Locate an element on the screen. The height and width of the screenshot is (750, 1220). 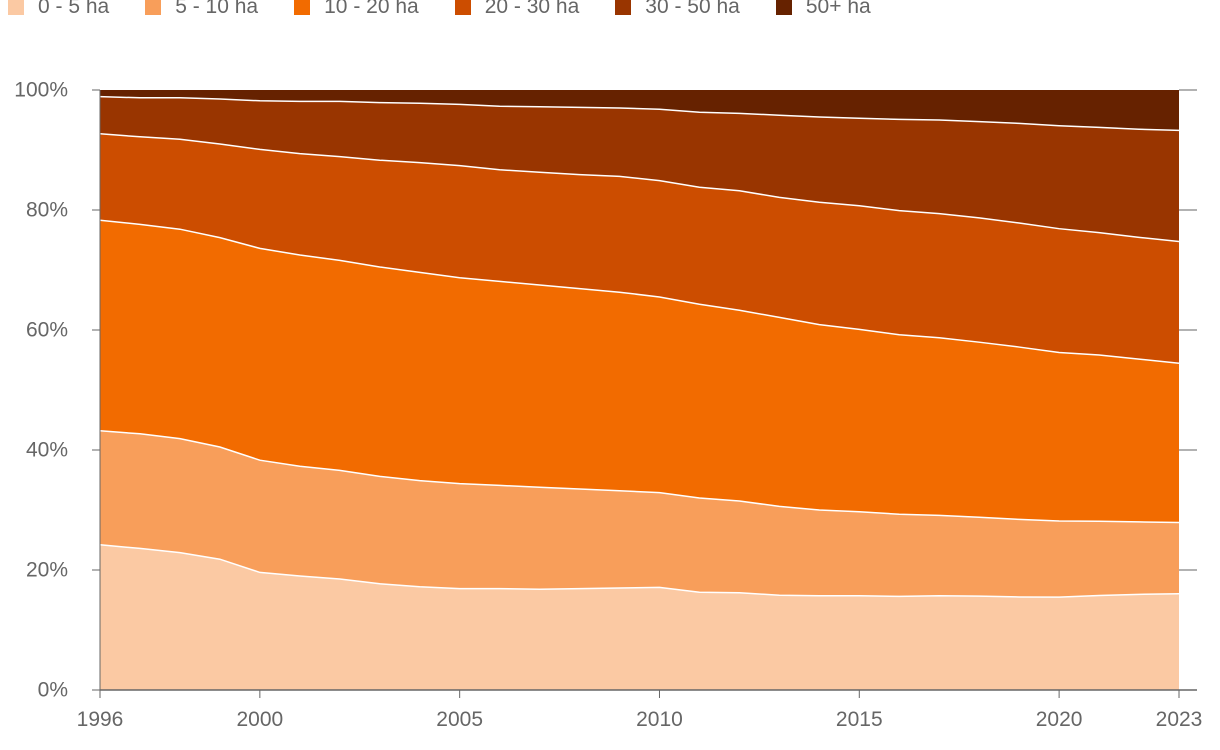
legend-label: 0 - 5 ha is located at coordinates (74, 9).